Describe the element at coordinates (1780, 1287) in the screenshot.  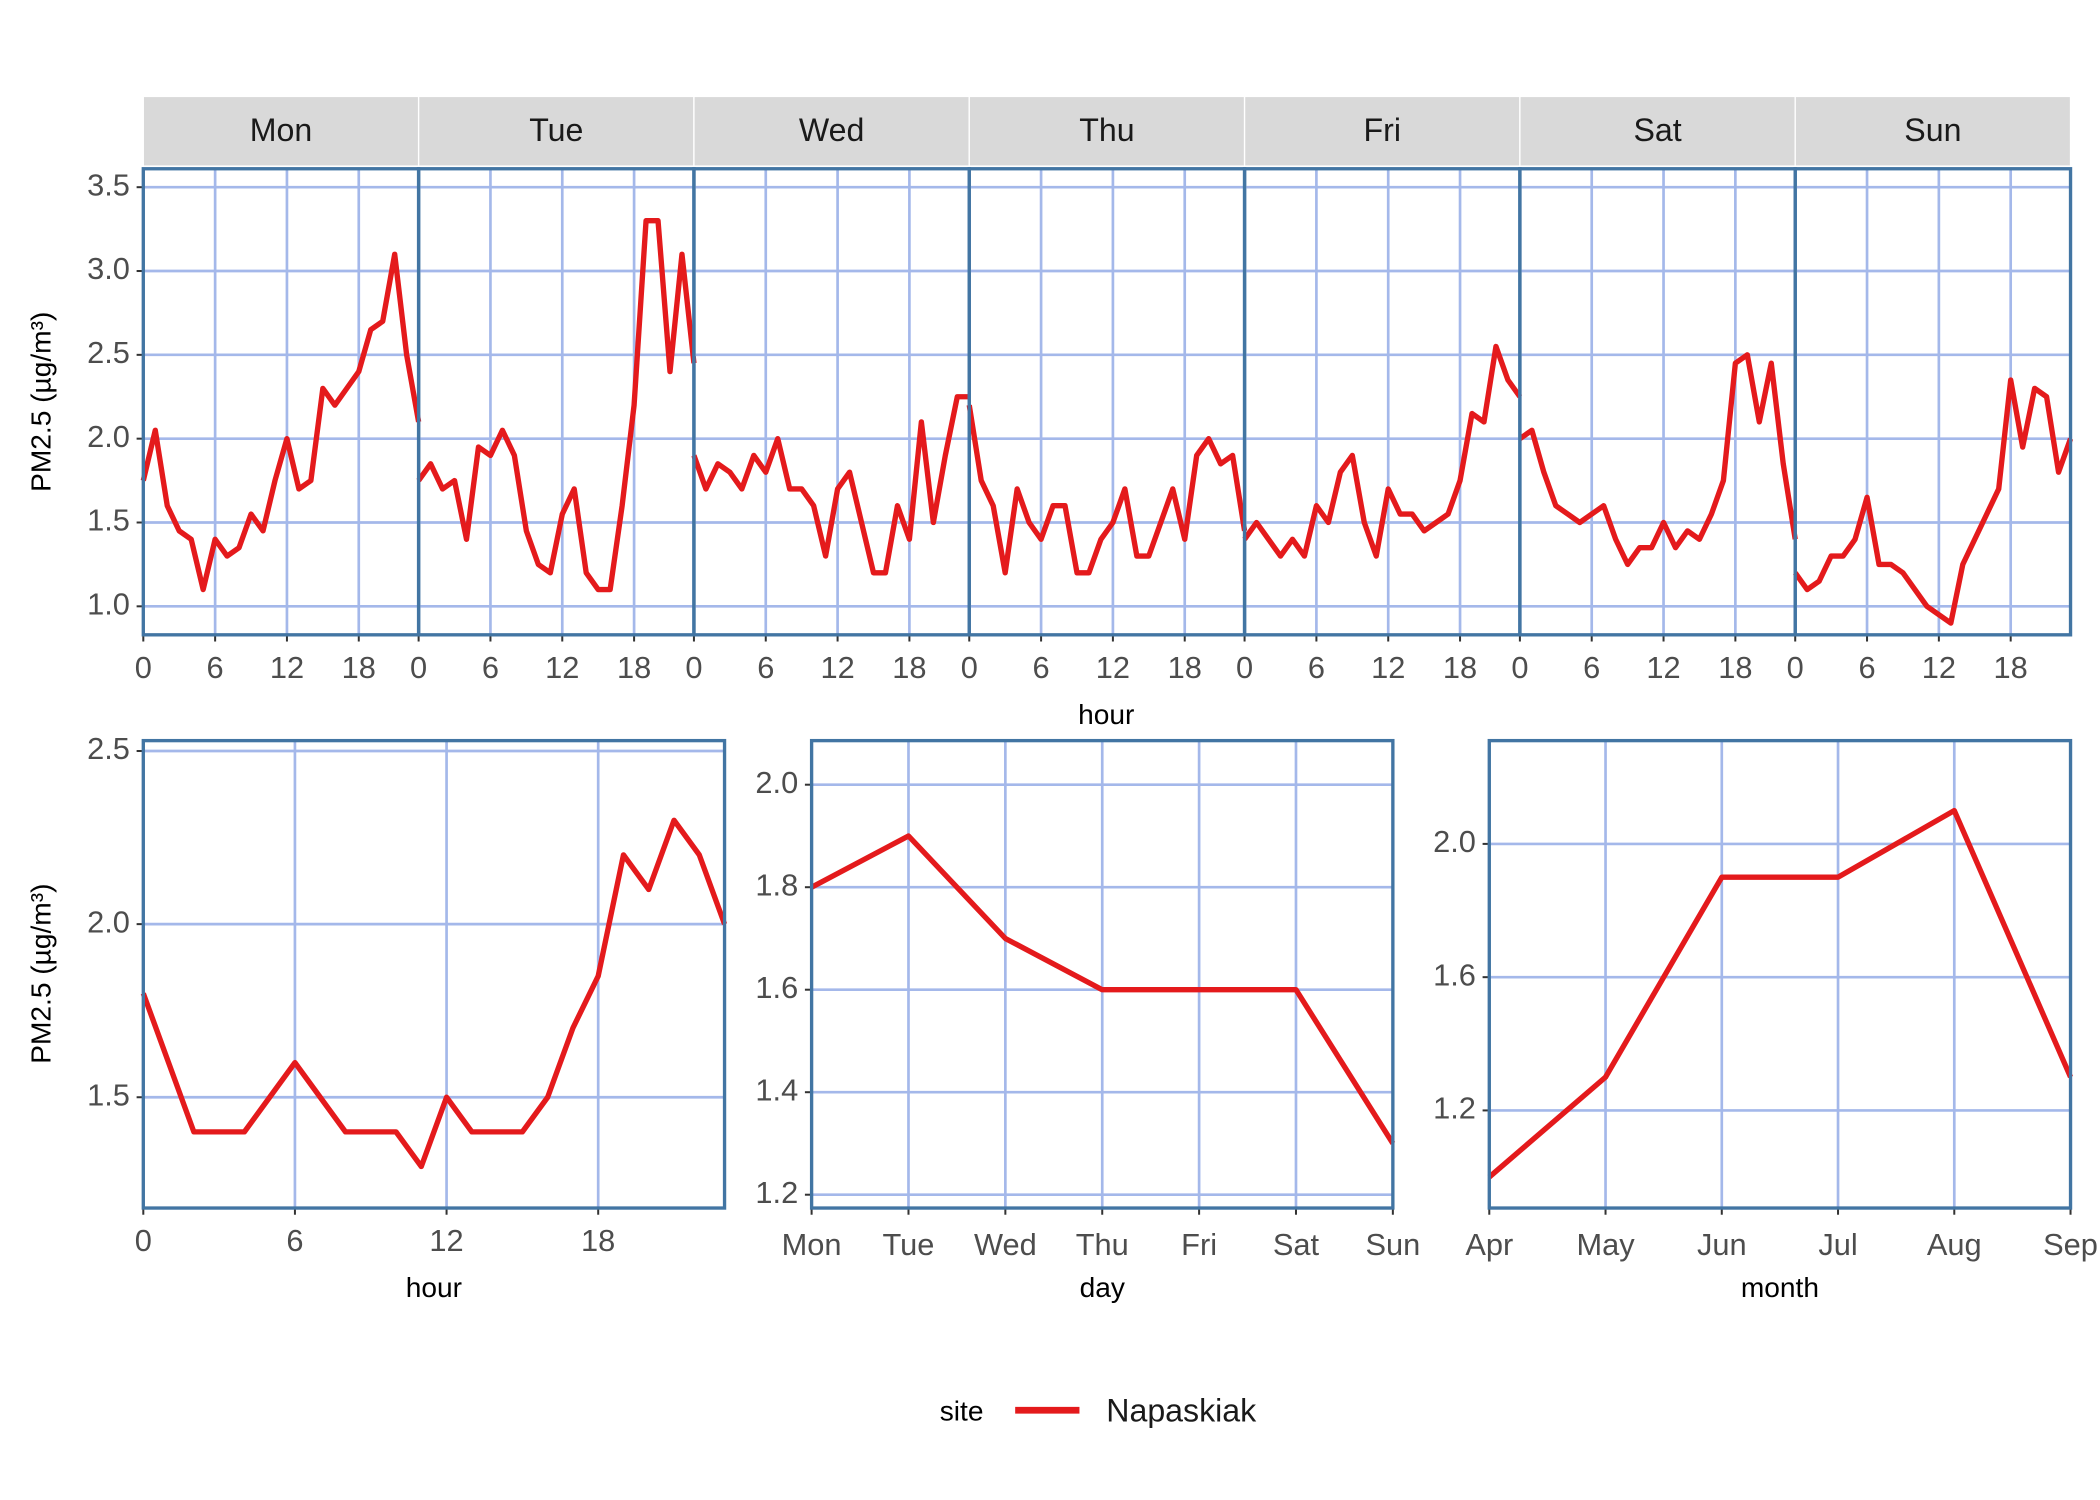
I see `x-axis-title: month` at that location.